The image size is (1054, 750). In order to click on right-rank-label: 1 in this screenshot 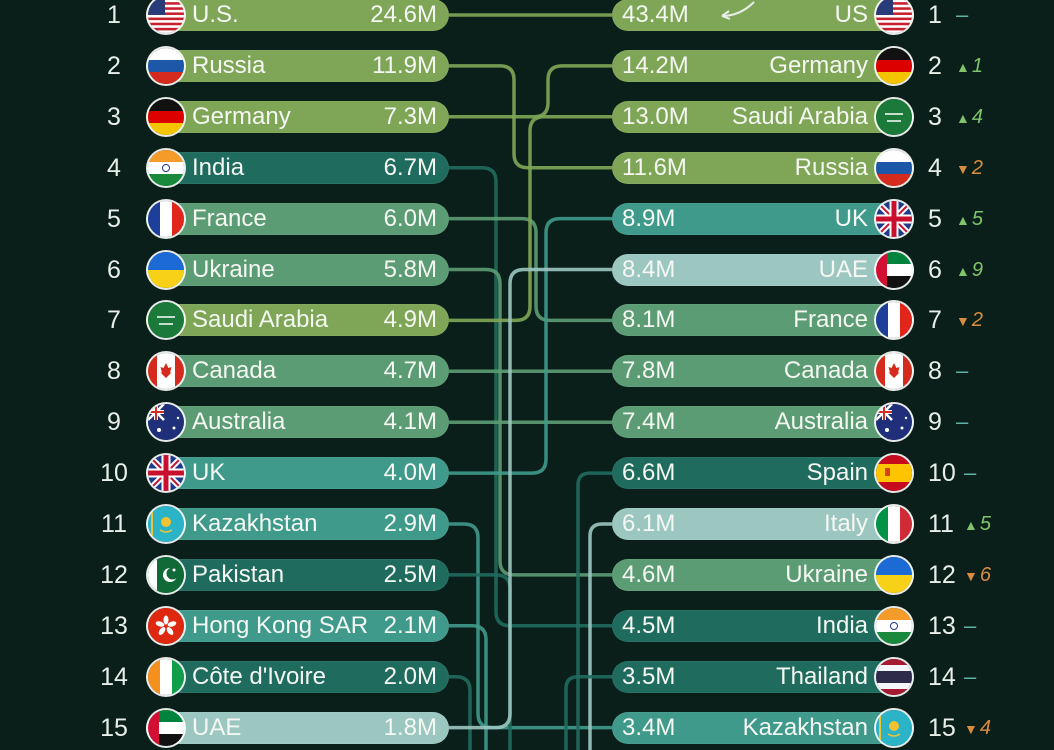, I will do `click(935, 15)`.